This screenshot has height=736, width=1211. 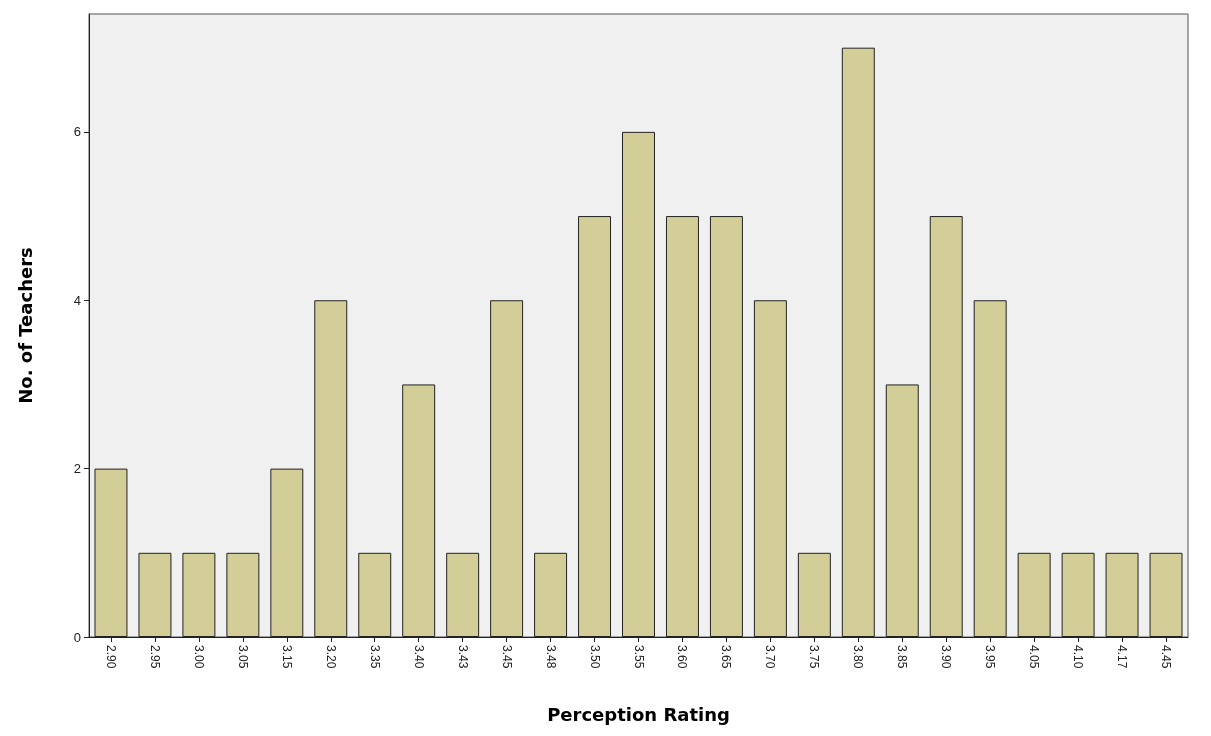 What do you see at coordinates (726, 657) in the screenshot?
I see `x-tick-label: 3.65` at bounding box center [726, 657].